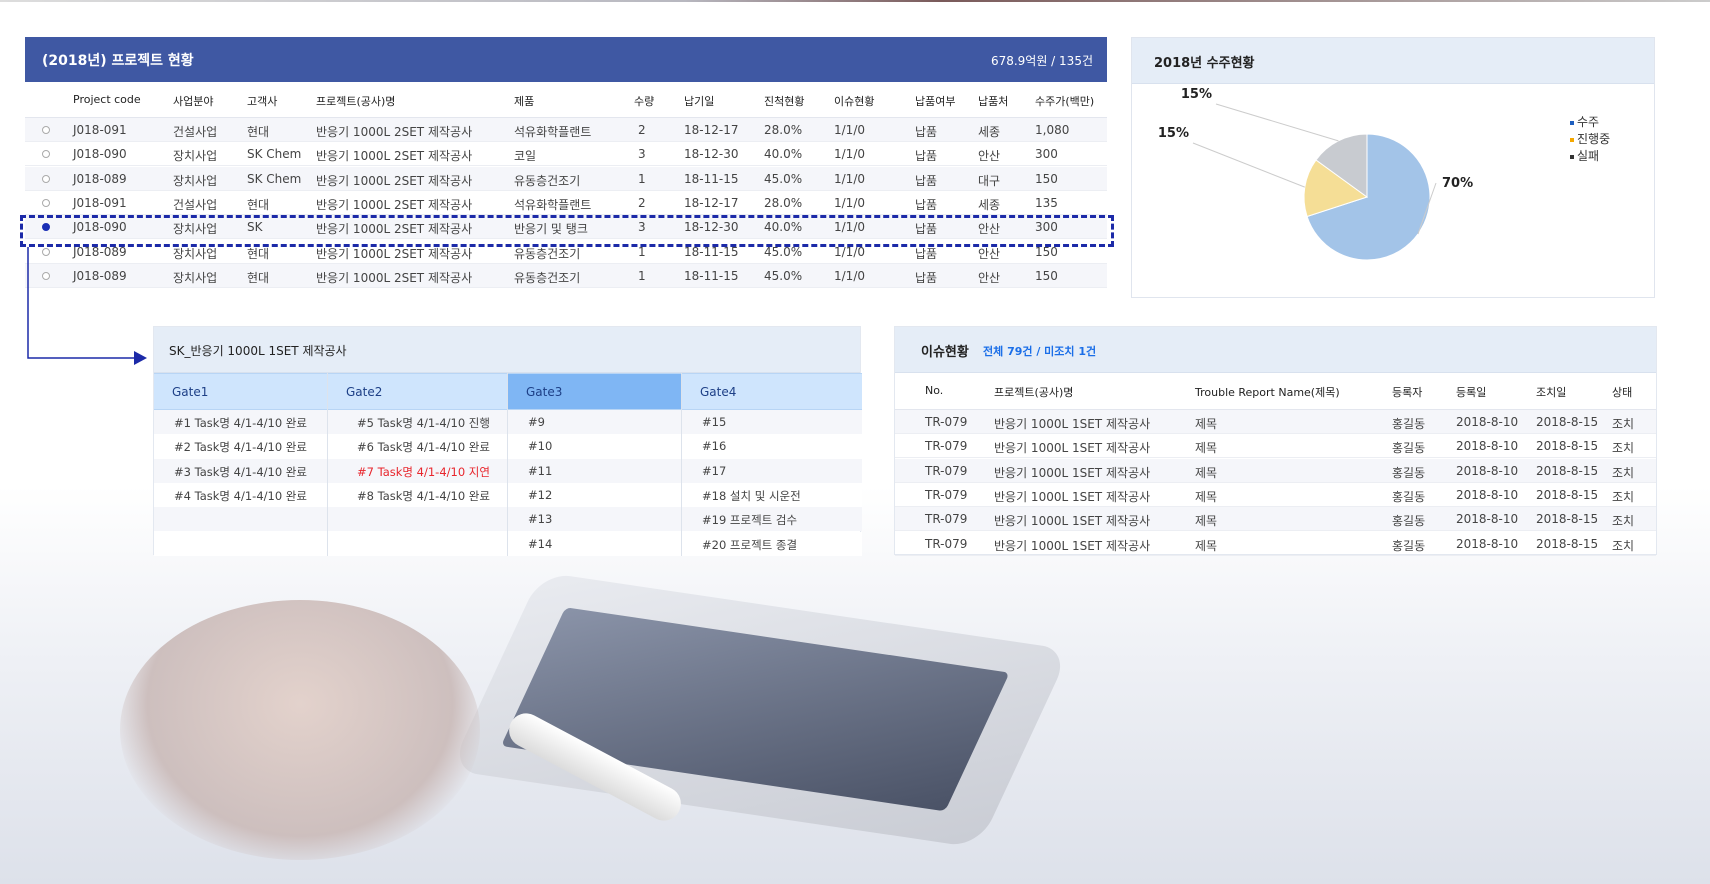  Describe the element at coordinates (258, 253) in the screenshot. I see `table-cell: 현대` at that location.